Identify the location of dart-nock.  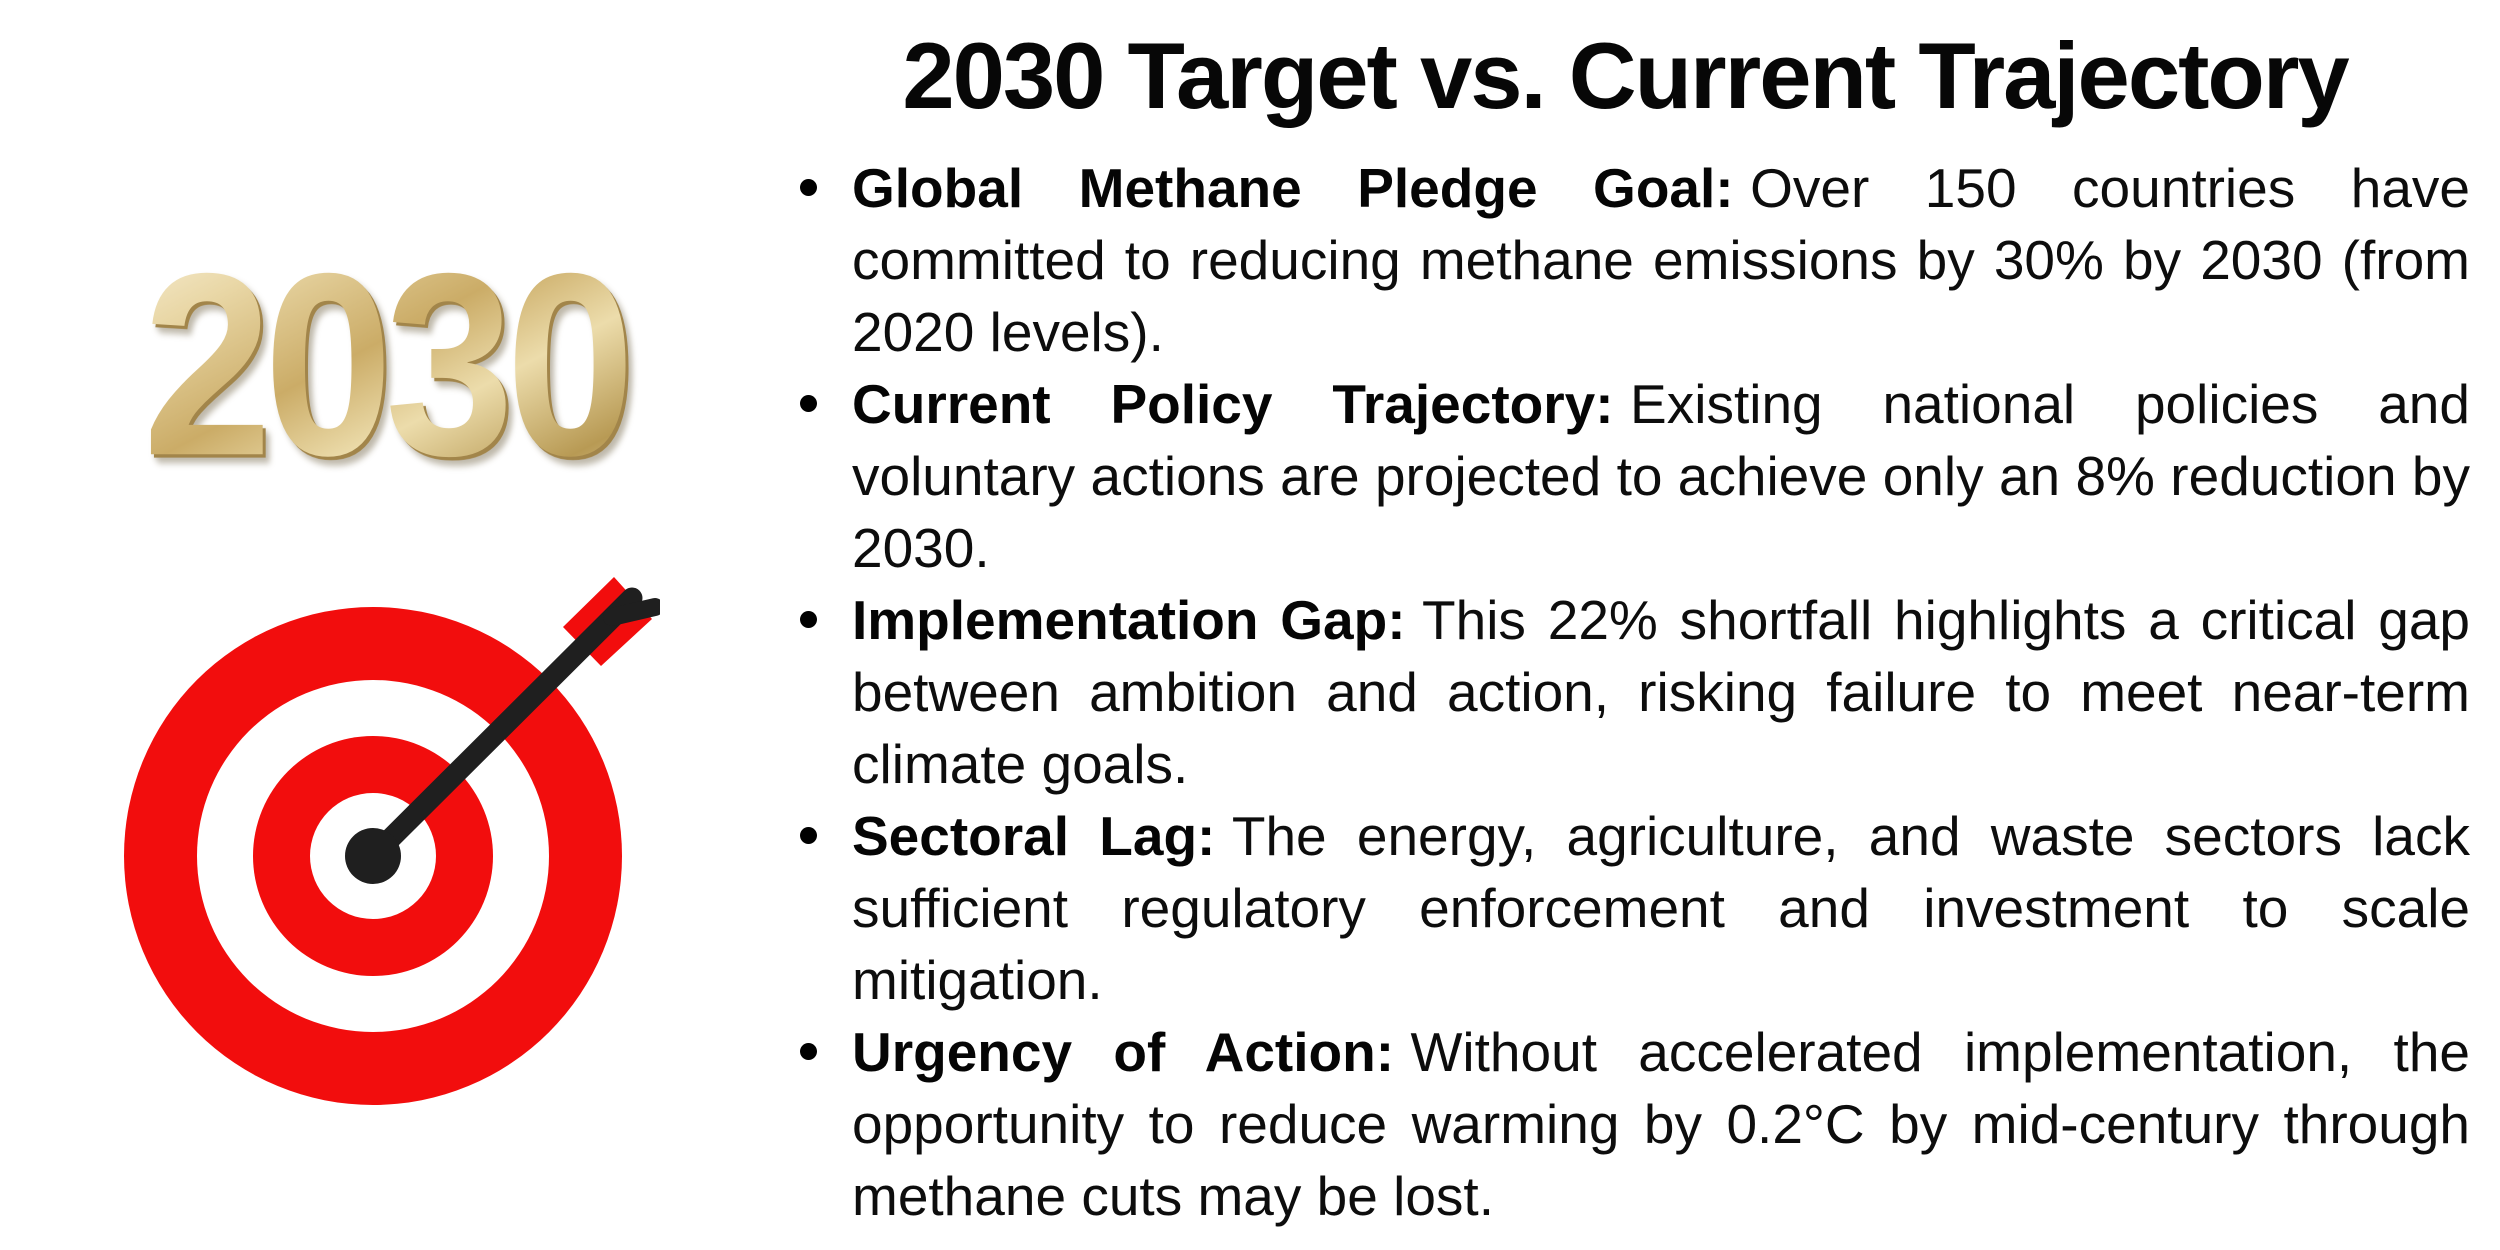
(631, 612).